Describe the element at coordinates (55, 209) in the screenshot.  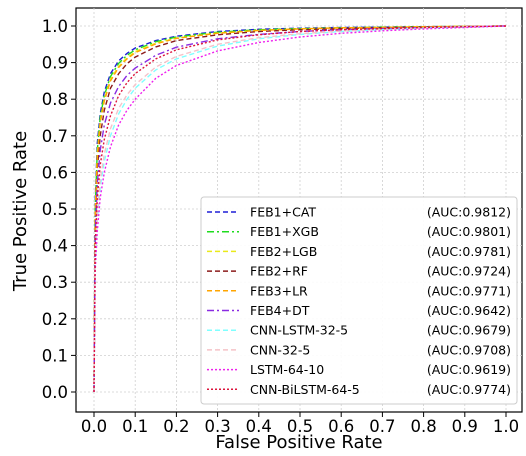
I see `y-tick-label: 0.5` at that location.